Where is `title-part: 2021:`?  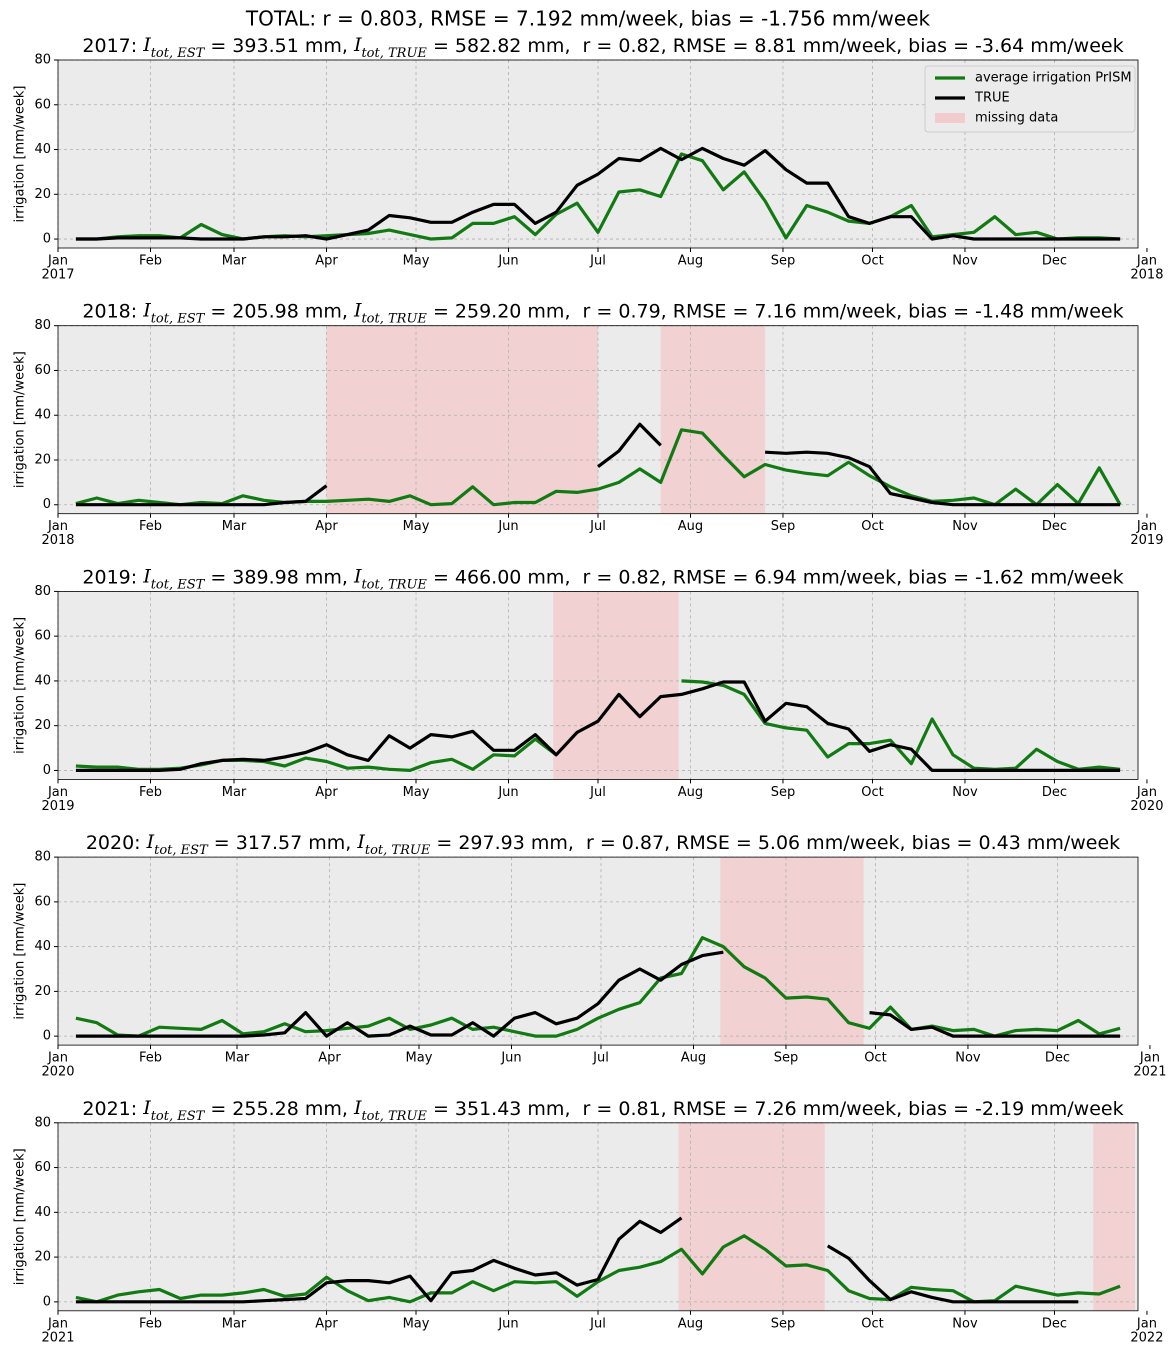 title-part: 2021: is located at coordinates (112, 1108).